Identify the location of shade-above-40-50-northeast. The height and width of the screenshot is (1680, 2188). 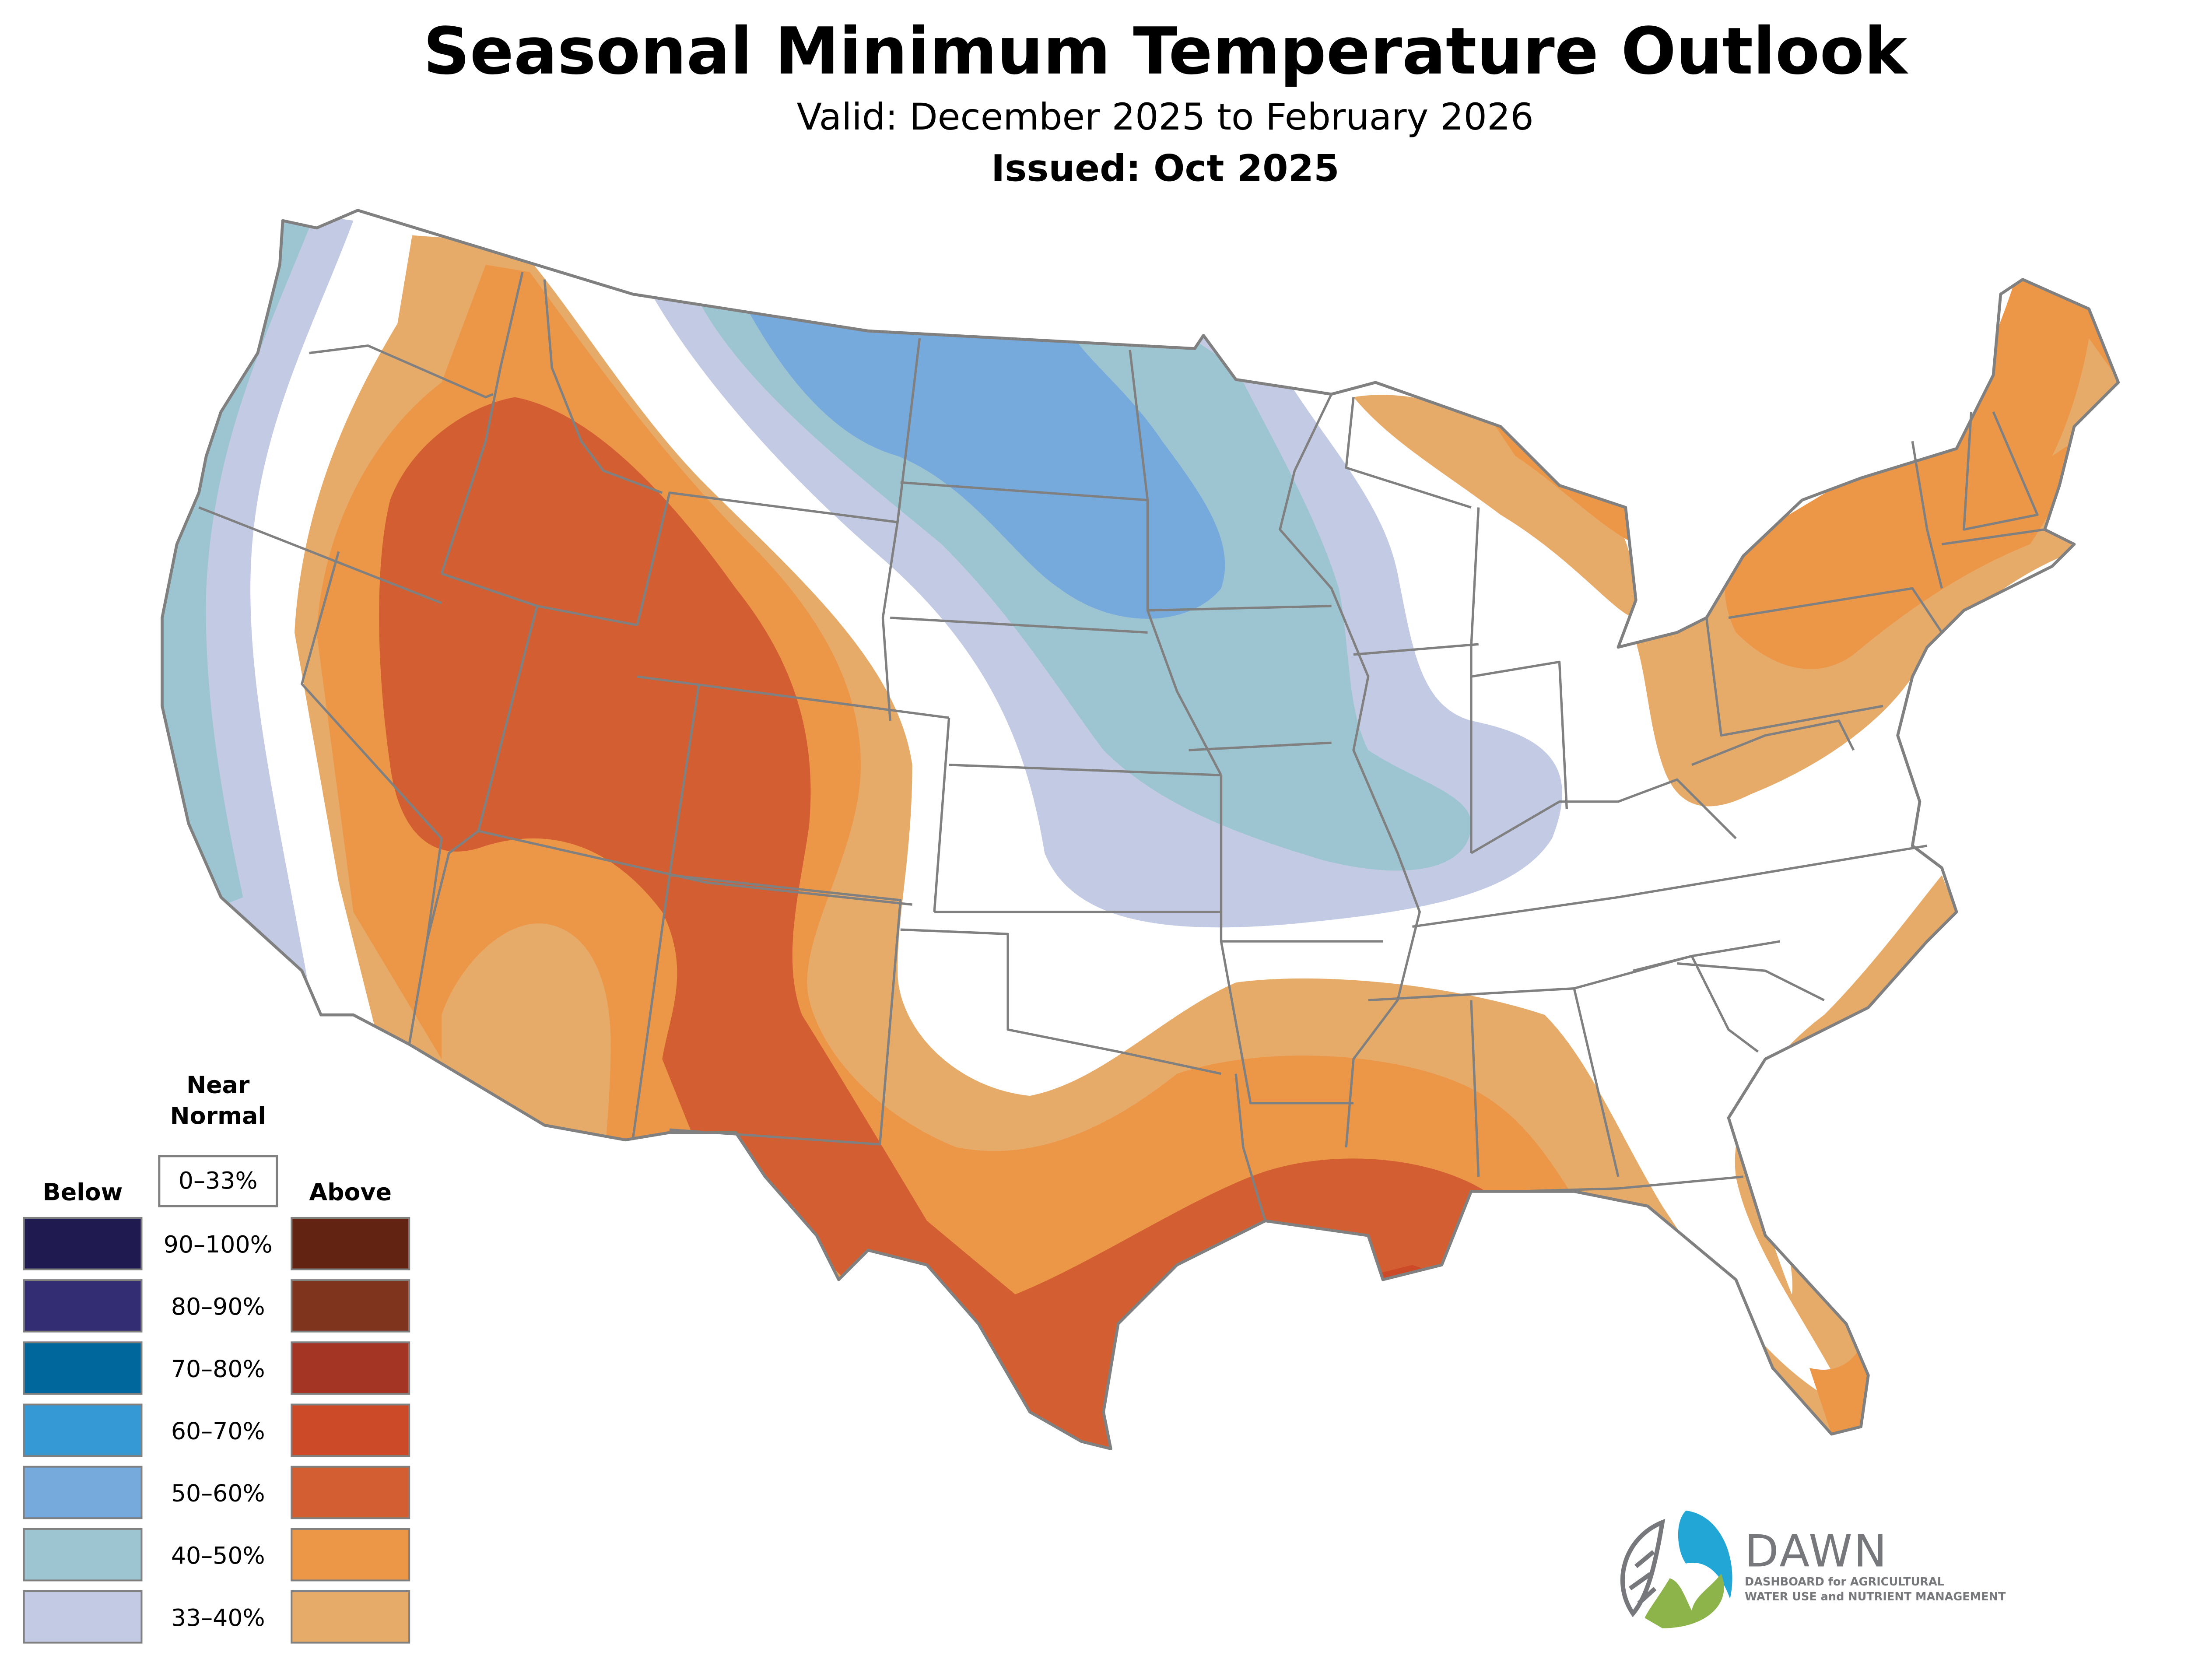
(1921, 474).